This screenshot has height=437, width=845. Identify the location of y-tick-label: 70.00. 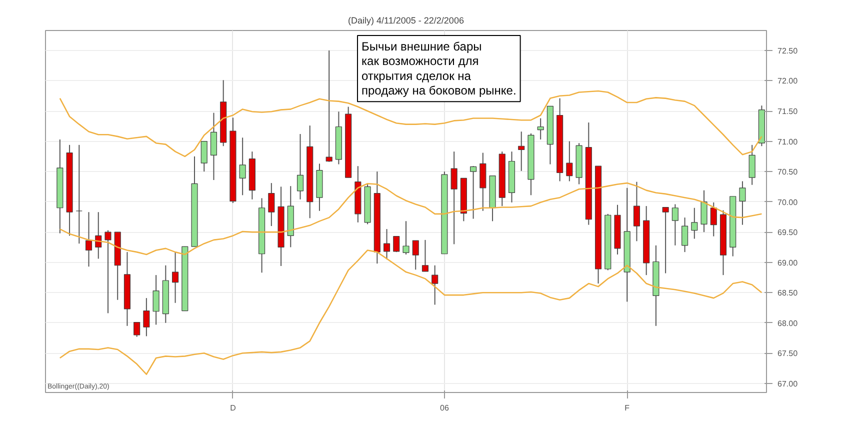
(788, 202).